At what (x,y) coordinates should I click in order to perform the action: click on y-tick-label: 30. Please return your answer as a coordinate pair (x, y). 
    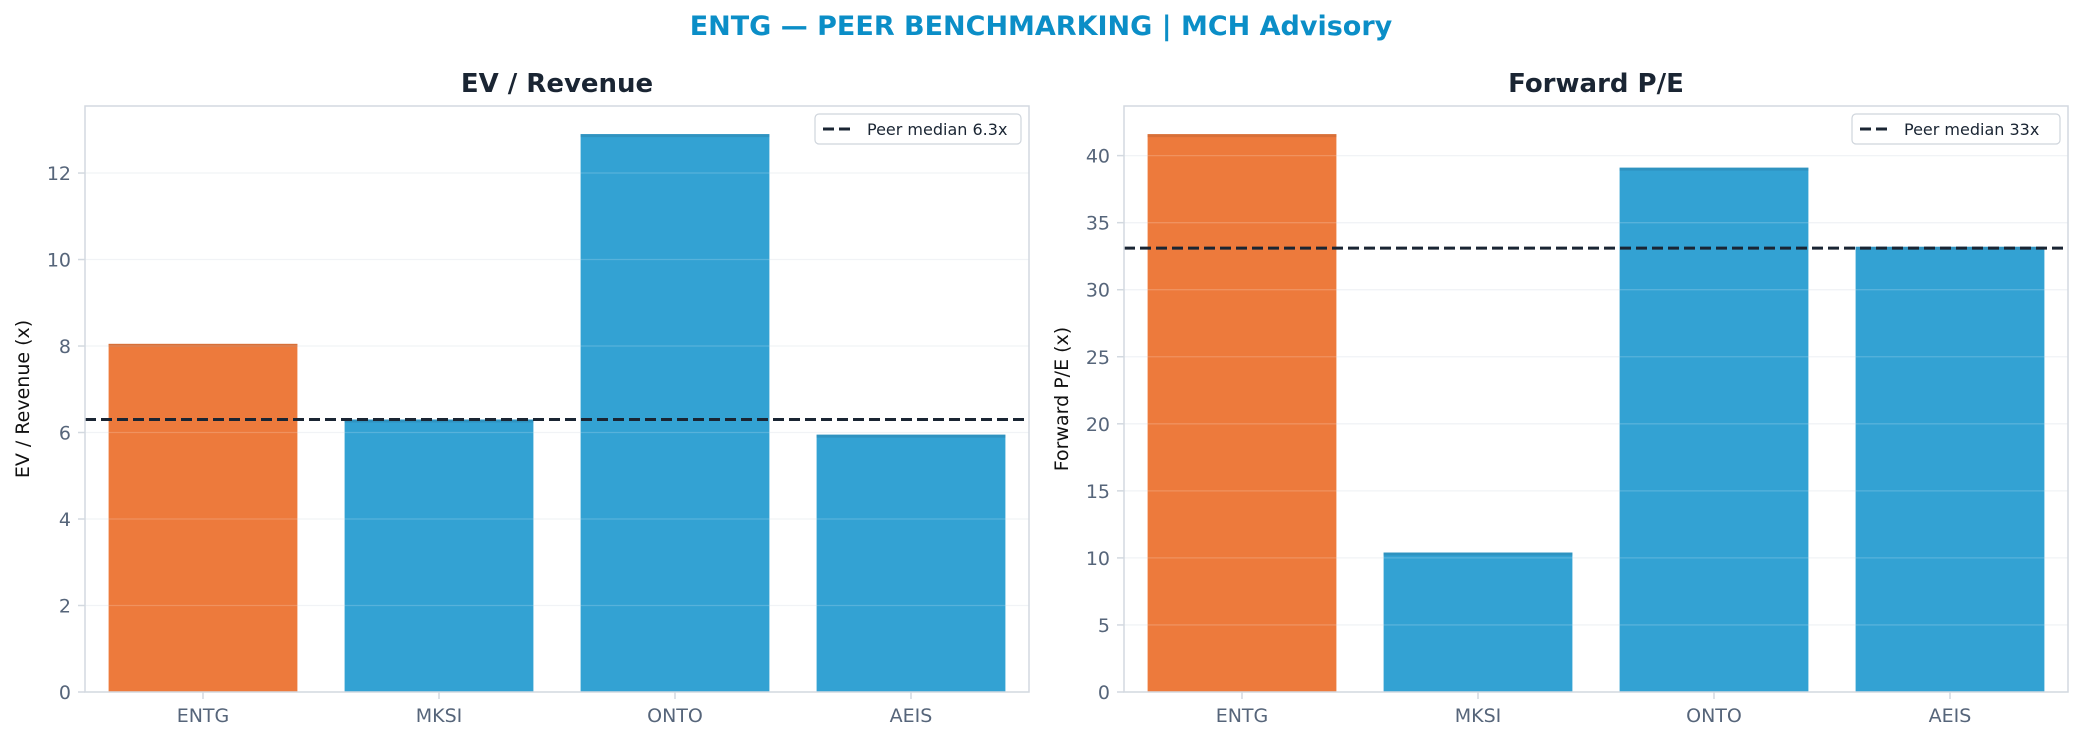
    Looking at the image, I should click on (1098, 291).